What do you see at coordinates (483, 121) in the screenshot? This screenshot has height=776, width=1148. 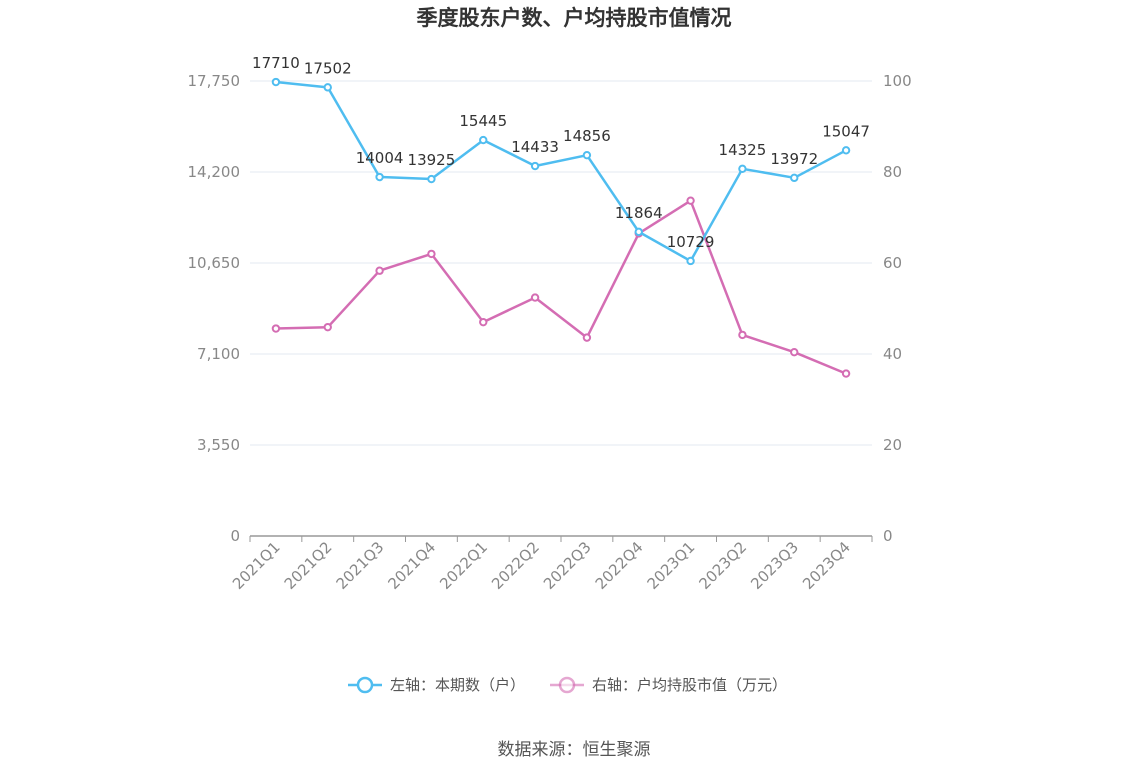 I see `data-label: 15445` at bounding box center [483, 121].